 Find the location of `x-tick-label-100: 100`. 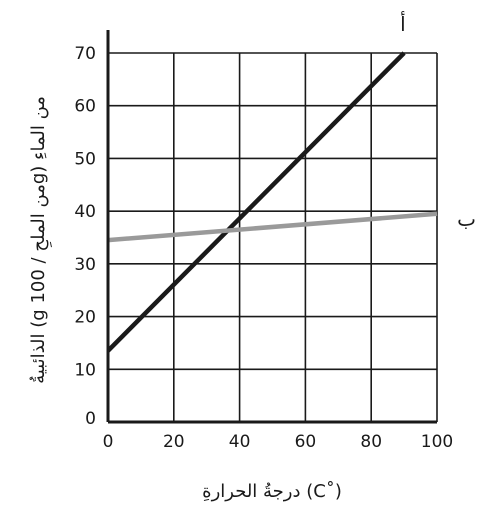

x-tick-label-100: 100 is located at coordinates (437, 442).